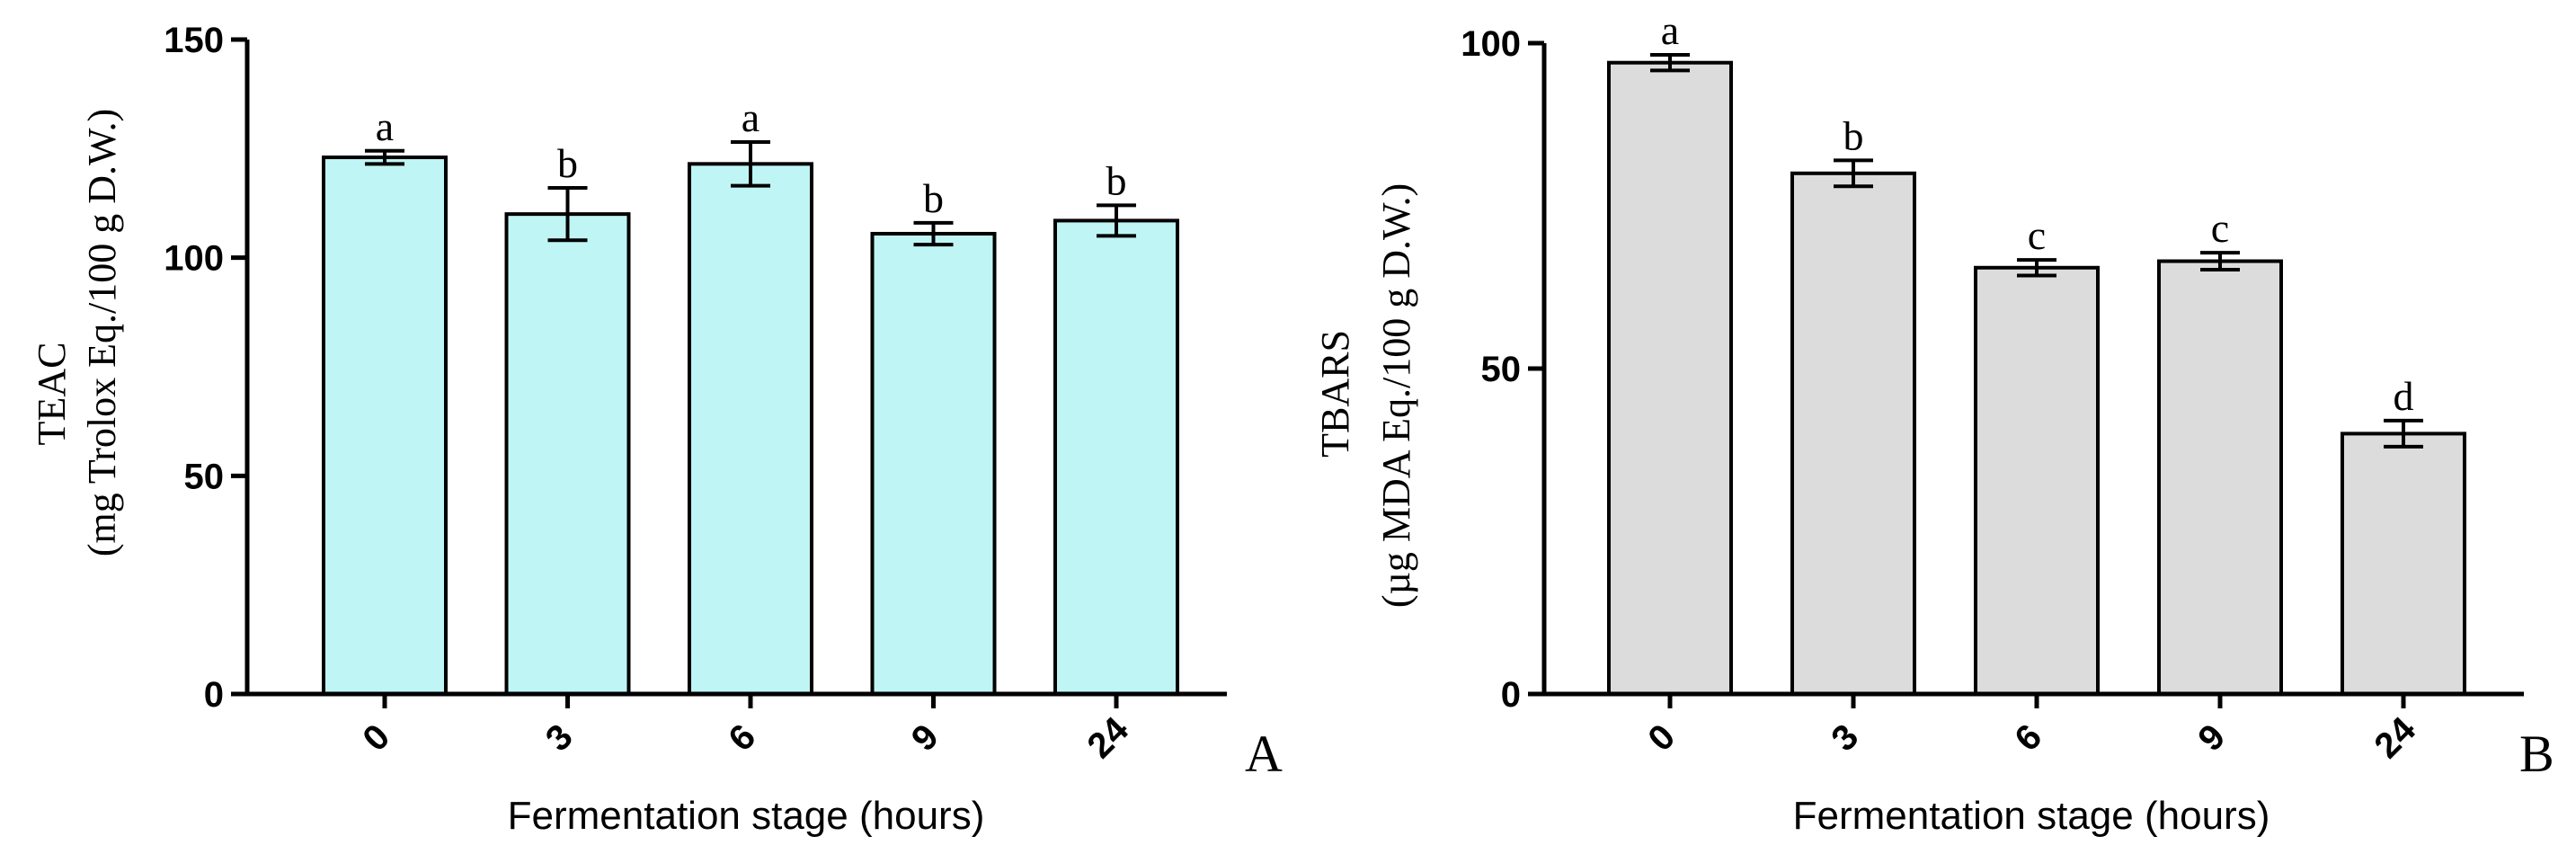 This screenshot has width=2576, height=854. What do you see at coordinates (2404, 396) in the screenshot?
I see `significance-letter: d` at bounding box center [2404, 396].